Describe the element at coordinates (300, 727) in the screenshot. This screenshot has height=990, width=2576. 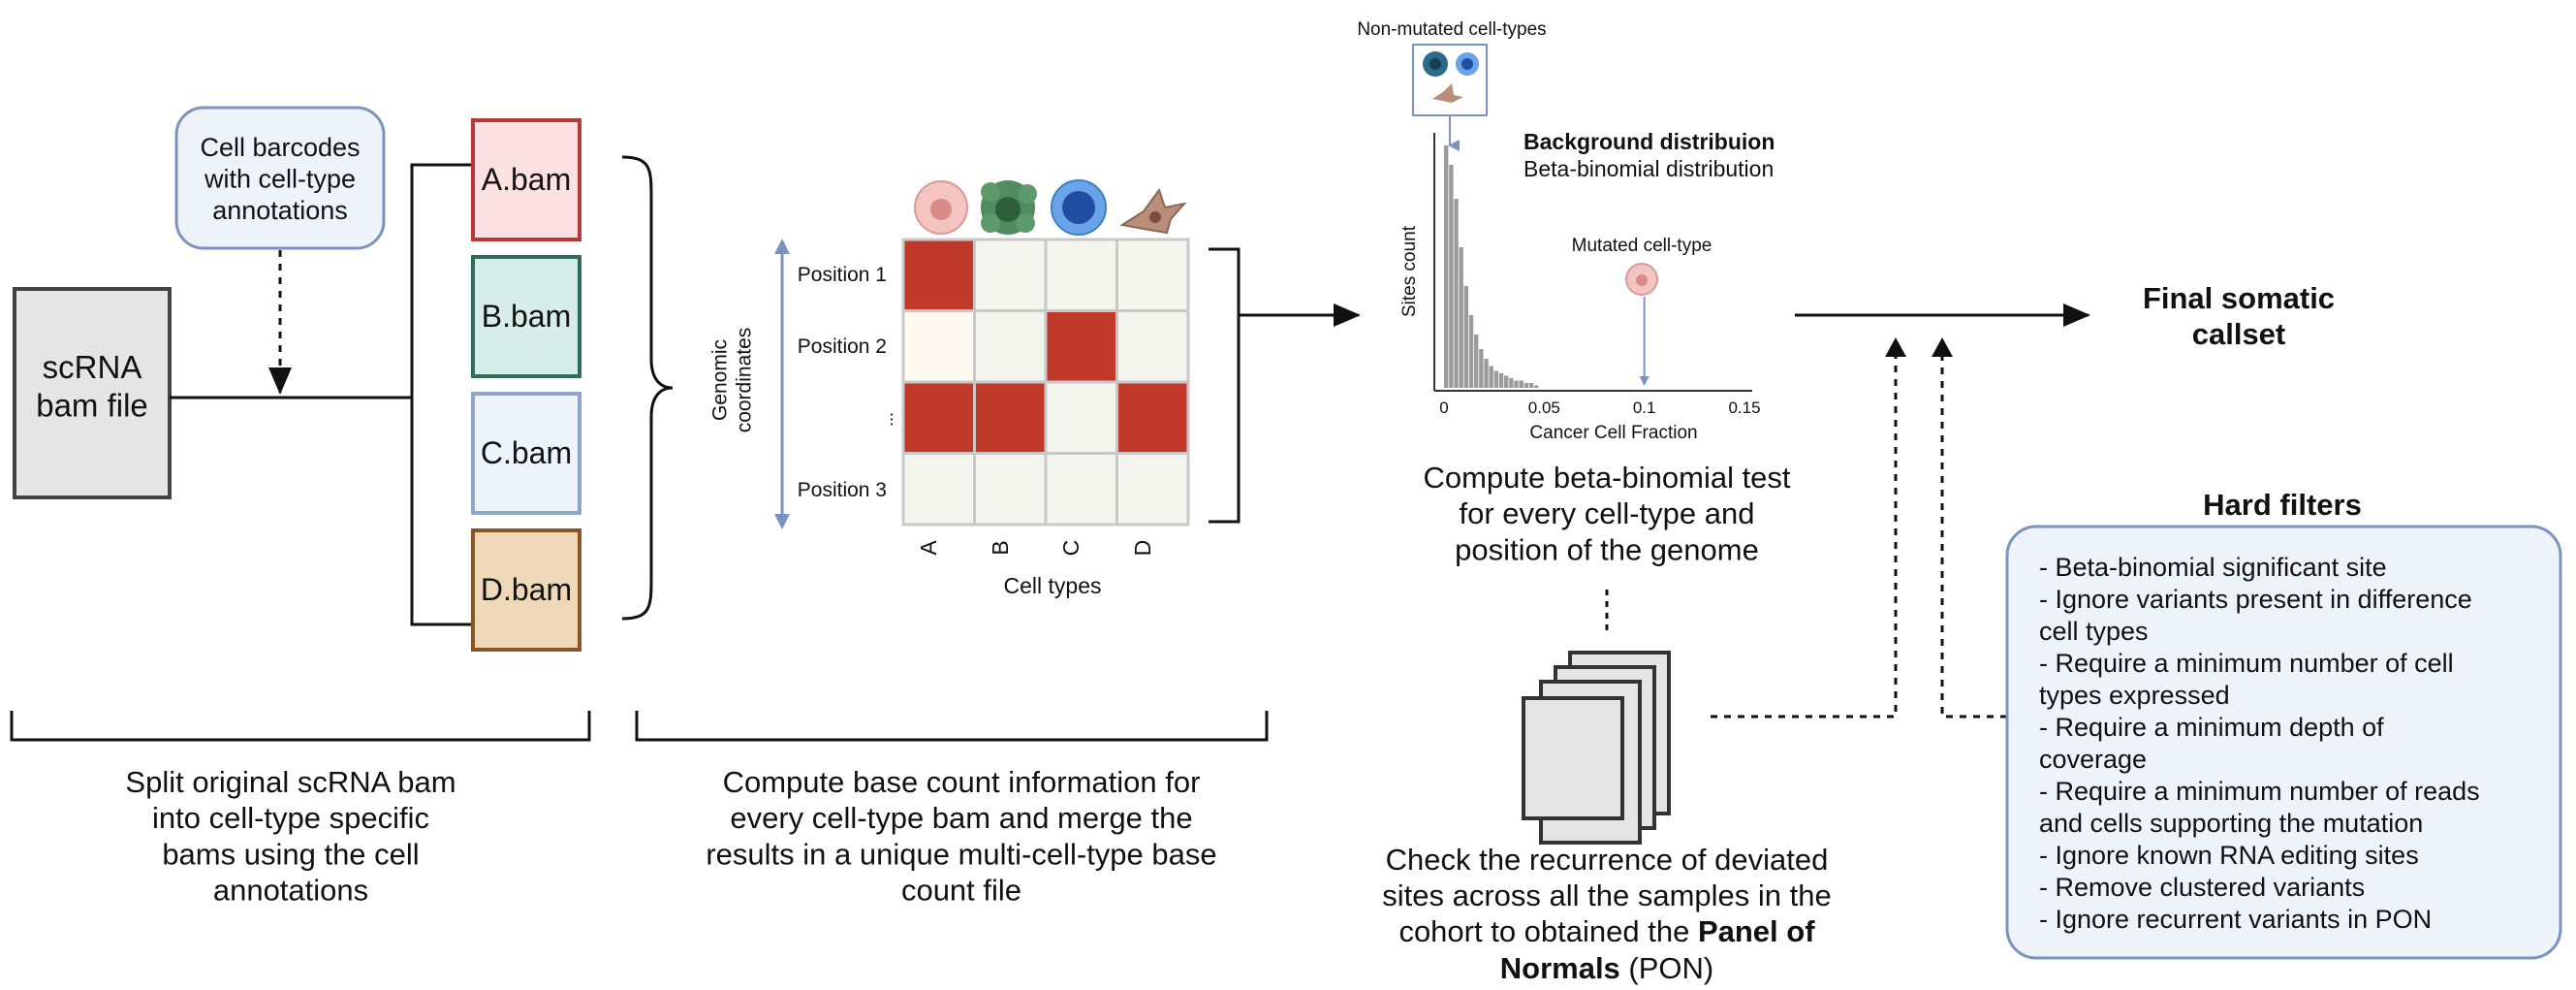
I see `step1-caption-bracket` at that location.